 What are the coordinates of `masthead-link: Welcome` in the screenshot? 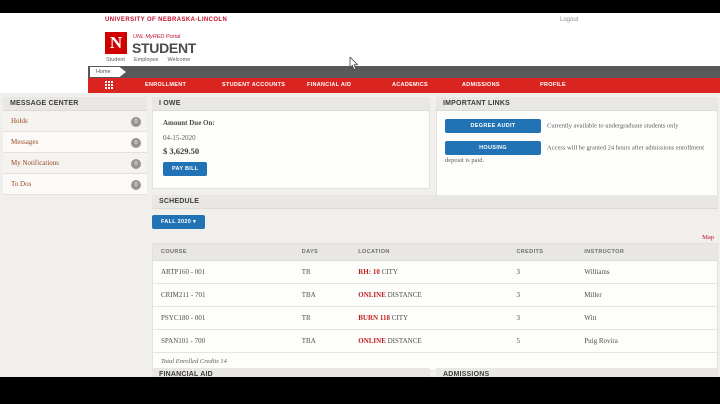 It's located at (179, 60).